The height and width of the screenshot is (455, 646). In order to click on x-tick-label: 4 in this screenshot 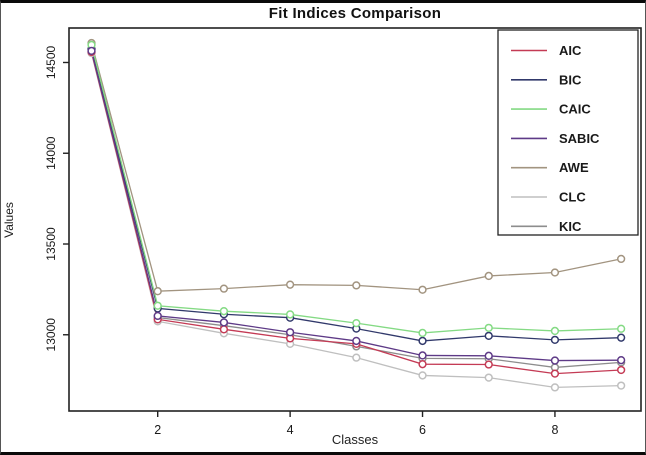, I will do `click(290, 430)`.